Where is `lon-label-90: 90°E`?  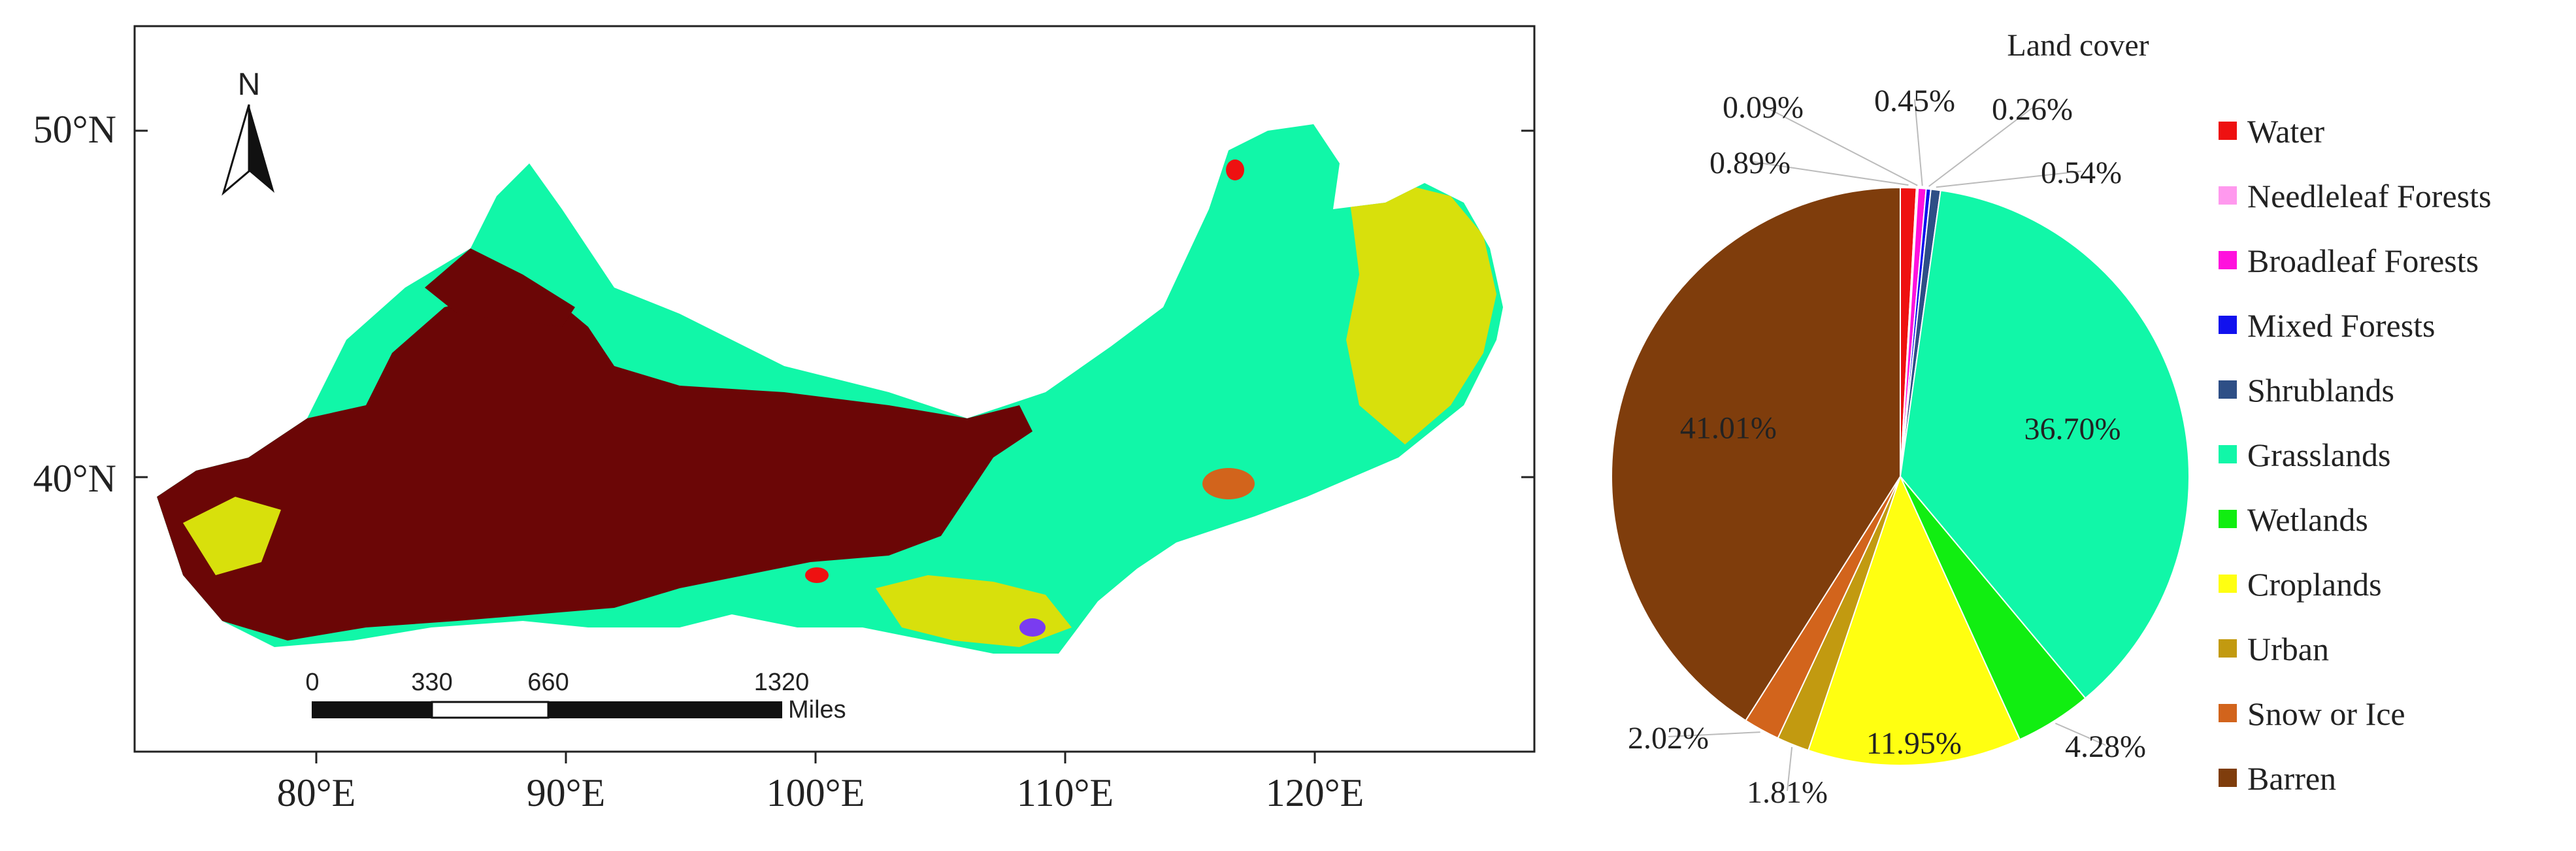
lon-label-90: 90°E is located at coordinates (566, 793).